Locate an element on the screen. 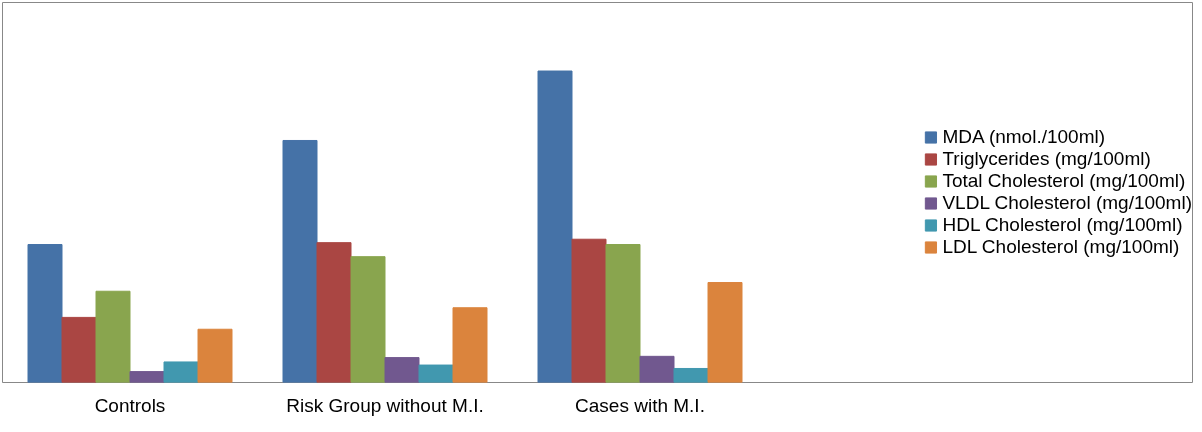  legend-label: MDA (nmol./100ml) is located at coordinates (1024, 137).